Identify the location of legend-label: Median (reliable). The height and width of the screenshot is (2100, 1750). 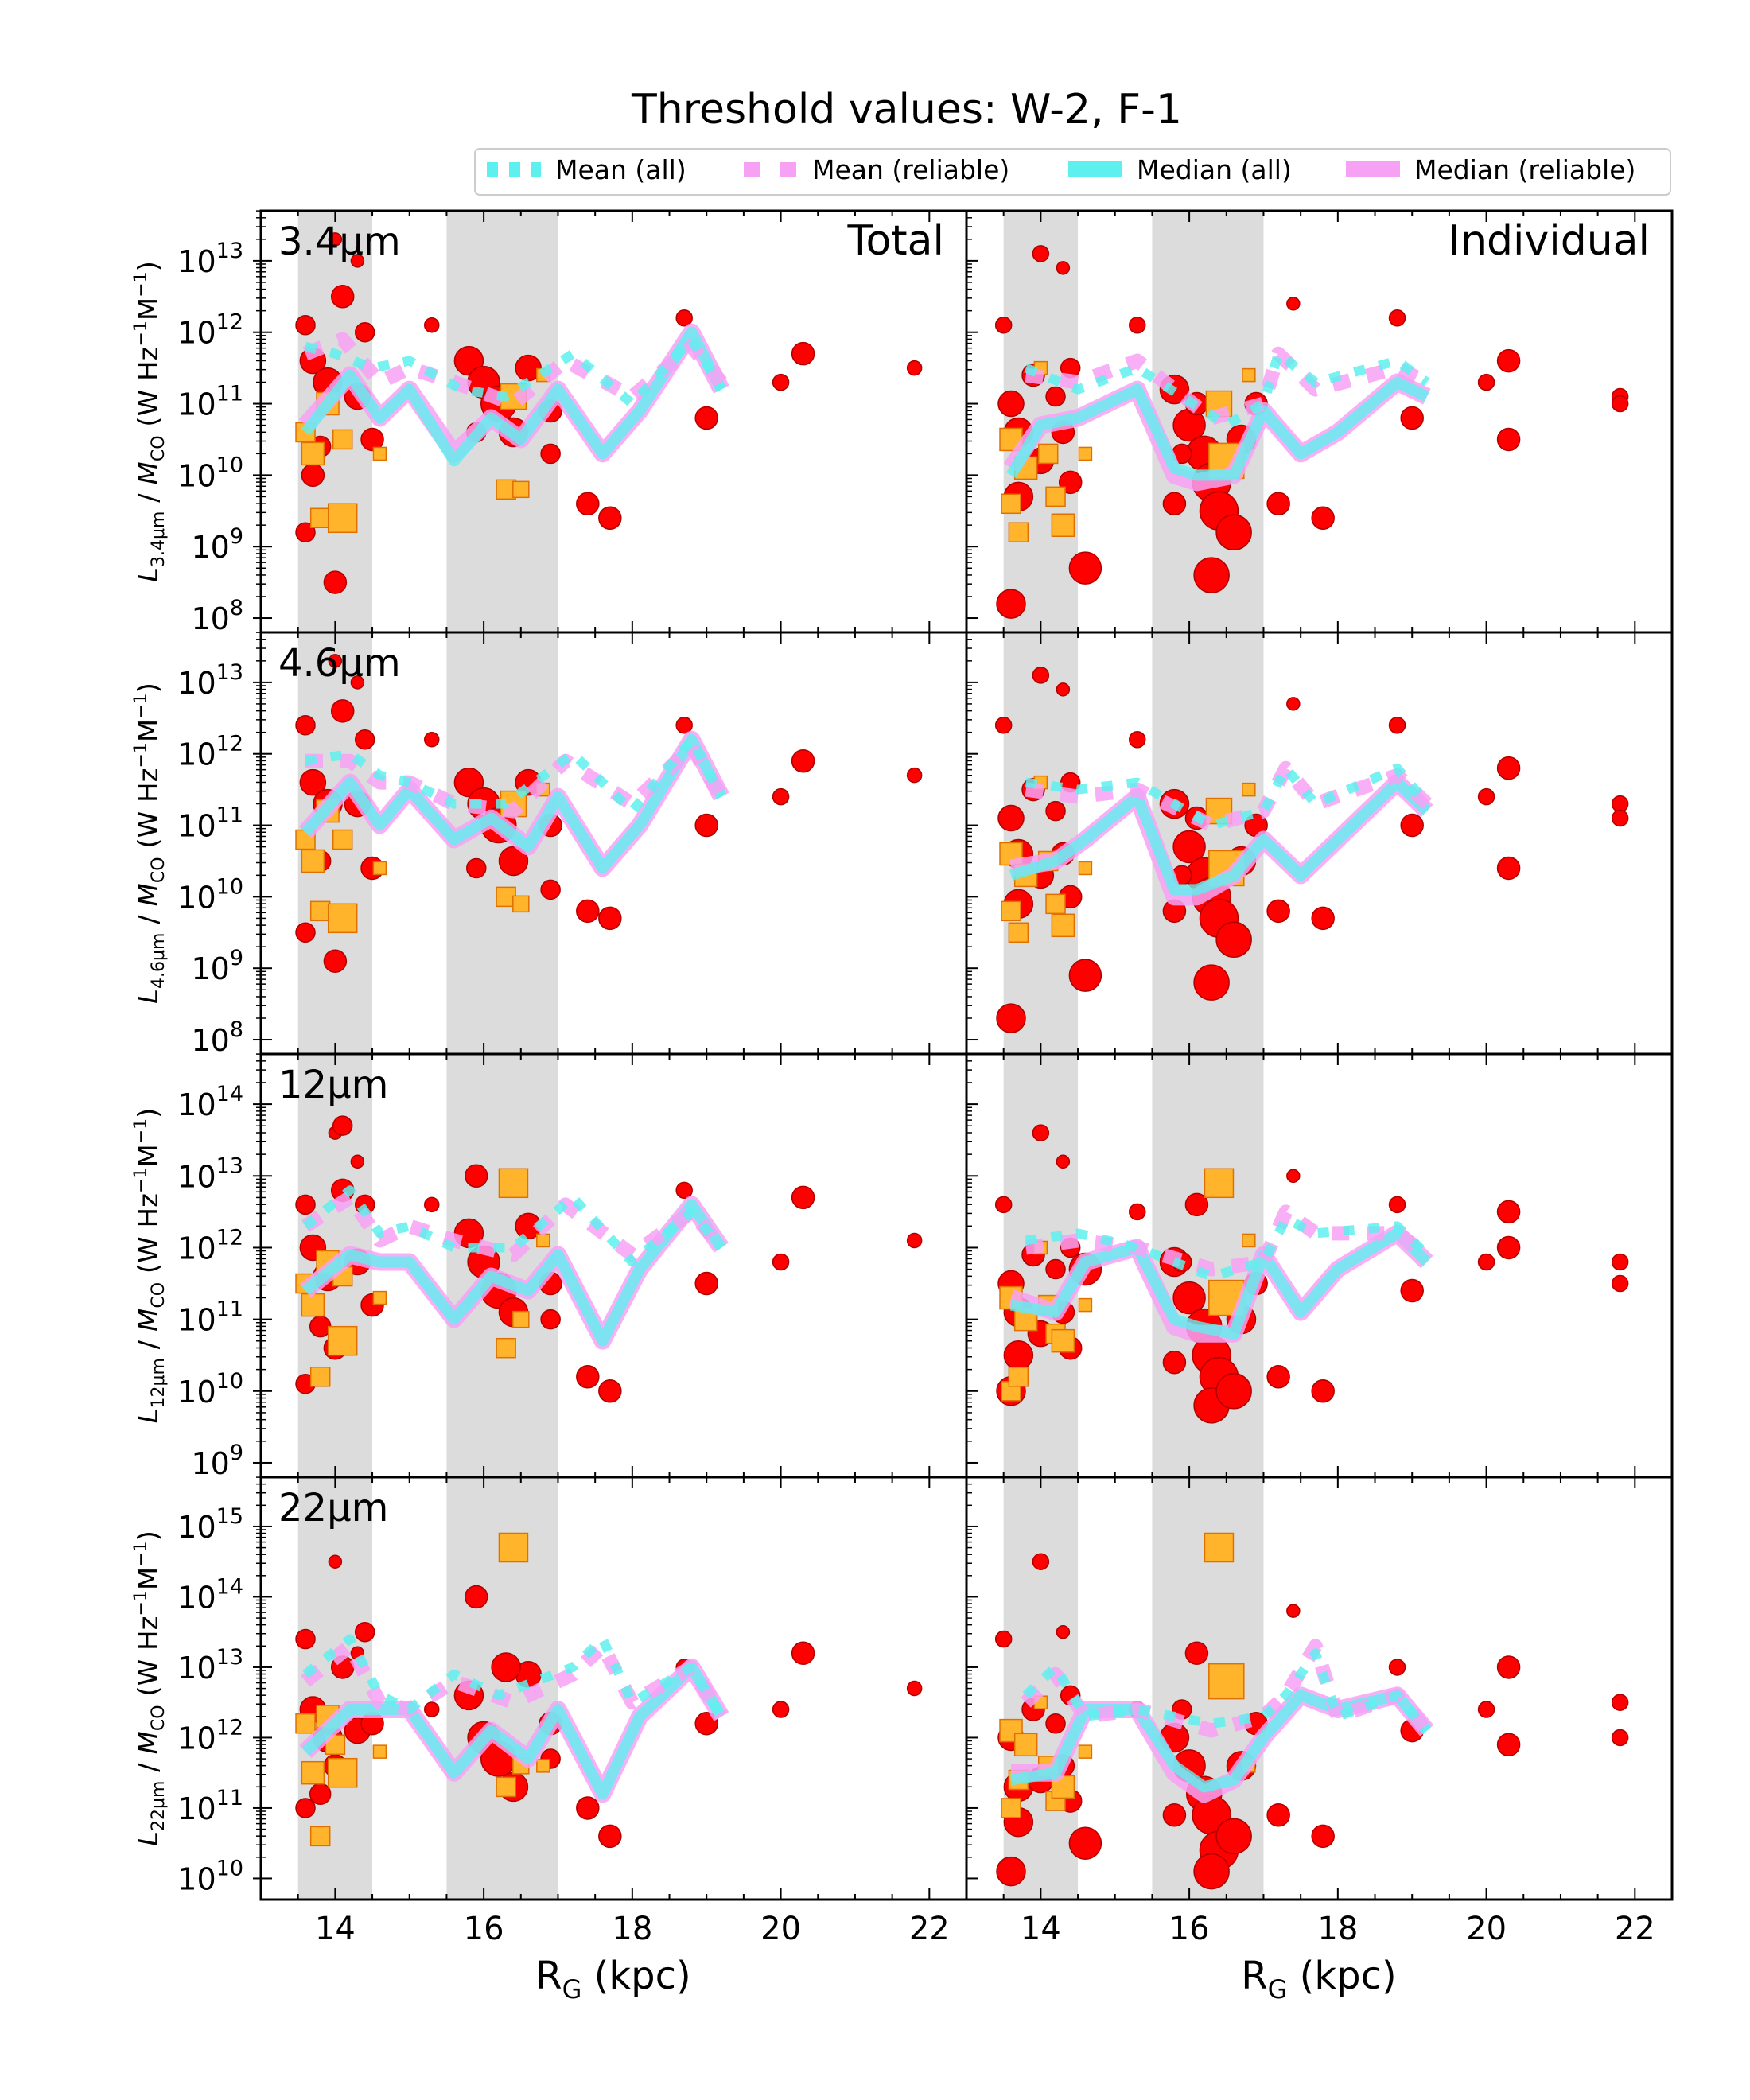
(1524, 169).